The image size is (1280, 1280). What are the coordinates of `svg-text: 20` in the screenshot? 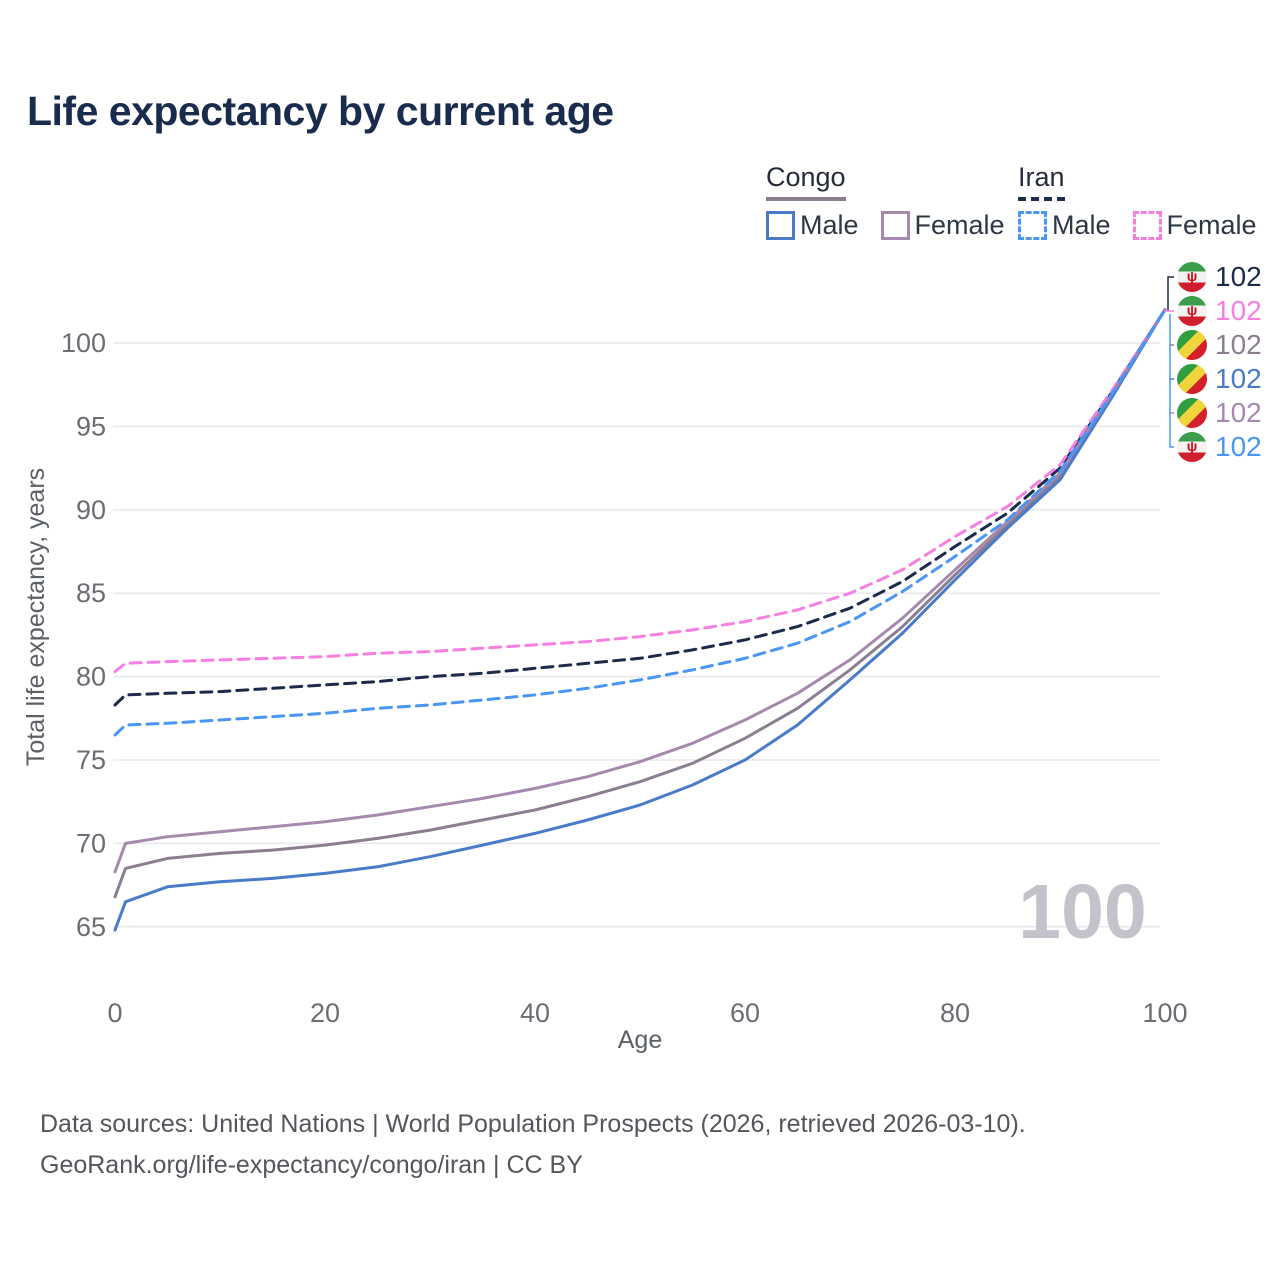 It's located at (325, 1013).